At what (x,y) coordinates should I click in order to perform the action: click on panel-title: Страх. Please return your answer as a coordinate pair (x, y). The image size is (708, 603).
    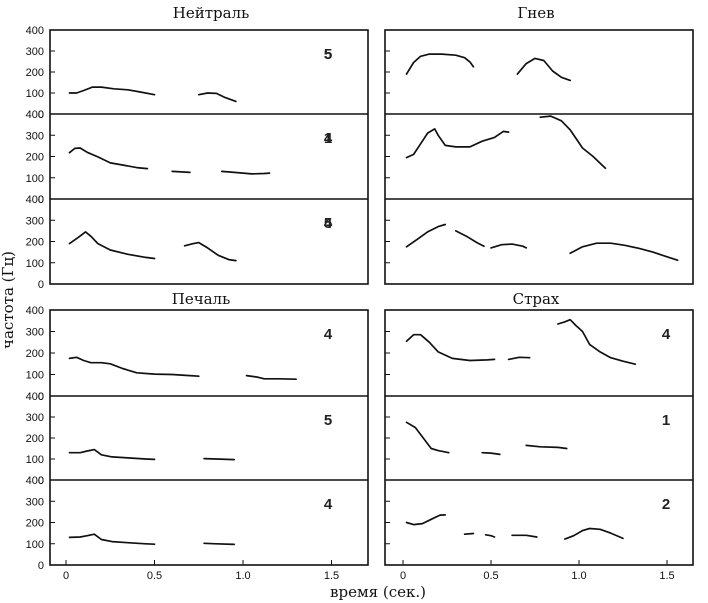
    Looking at the image, I should click on (536, 299).